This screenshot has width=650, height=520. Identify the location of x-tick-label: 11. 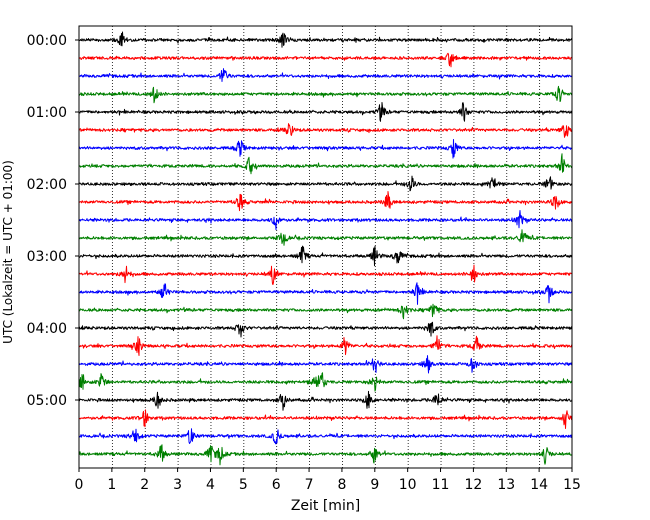
(441, 485).